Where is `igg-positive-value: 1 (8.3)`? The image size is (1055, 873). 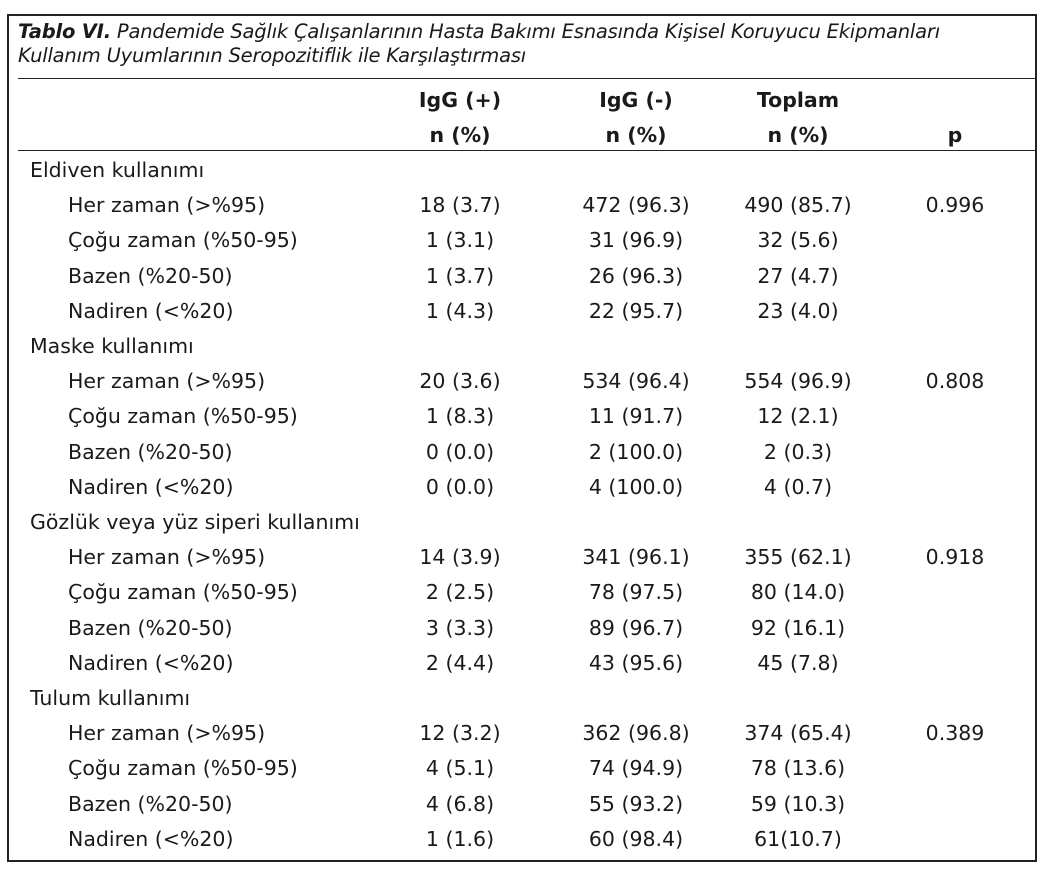 igg-positive-value: 1 (8.3) is located at coordinates (460, 416).